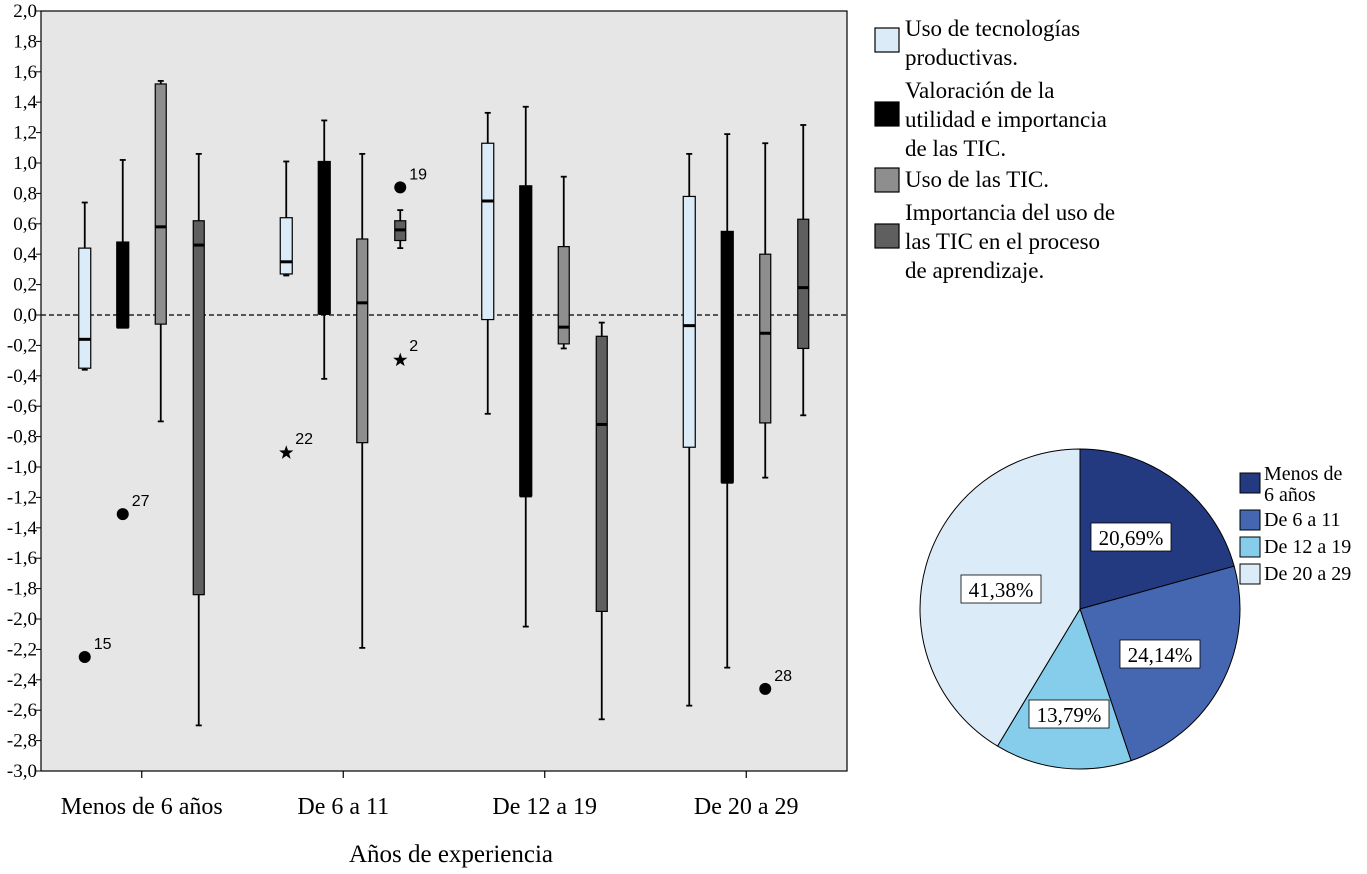 The image size is (1367, 874). What do you see at coordinates (25, 193) in the screenshot?
I see `y-tick-label: 0,8` at bounding box center [25, 193].